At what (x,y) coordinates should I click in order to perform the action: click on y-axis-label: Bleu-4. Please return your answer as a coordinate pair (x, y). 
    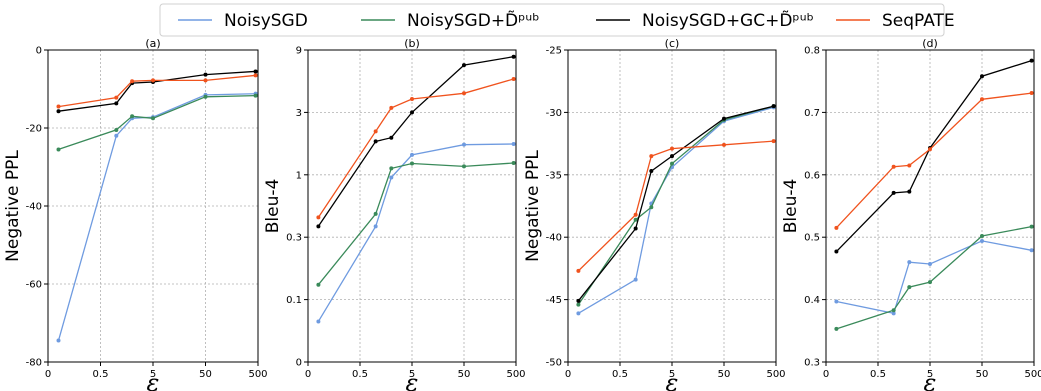
    Looking at the image, I should click on (273, 206).